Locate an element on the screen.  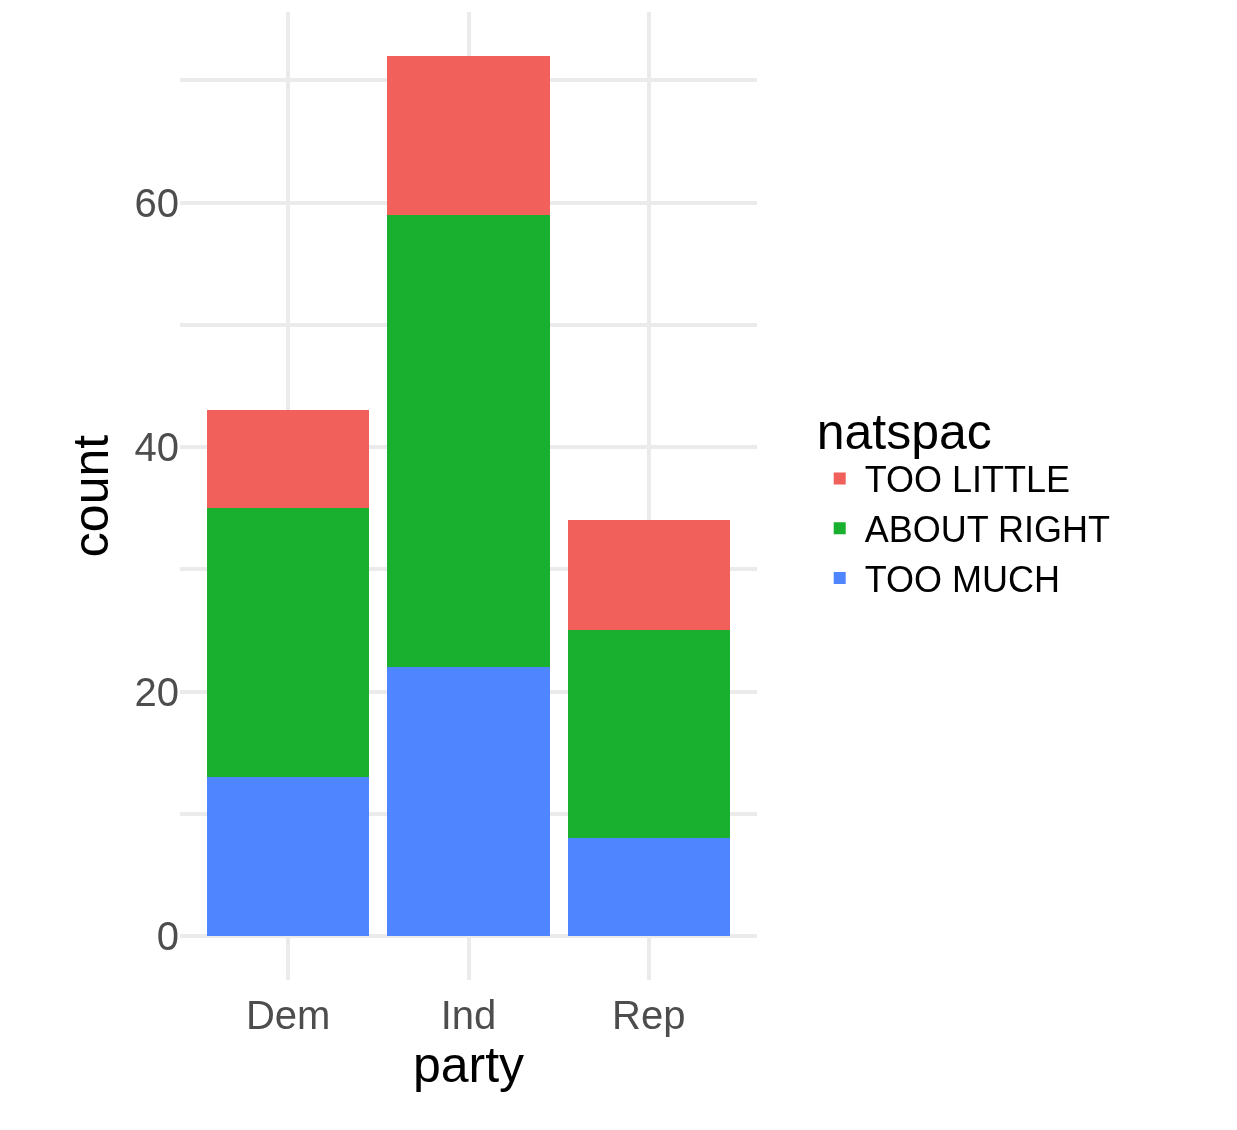
legend-label: TOO LITTLE is located at coordinates (967, 480).